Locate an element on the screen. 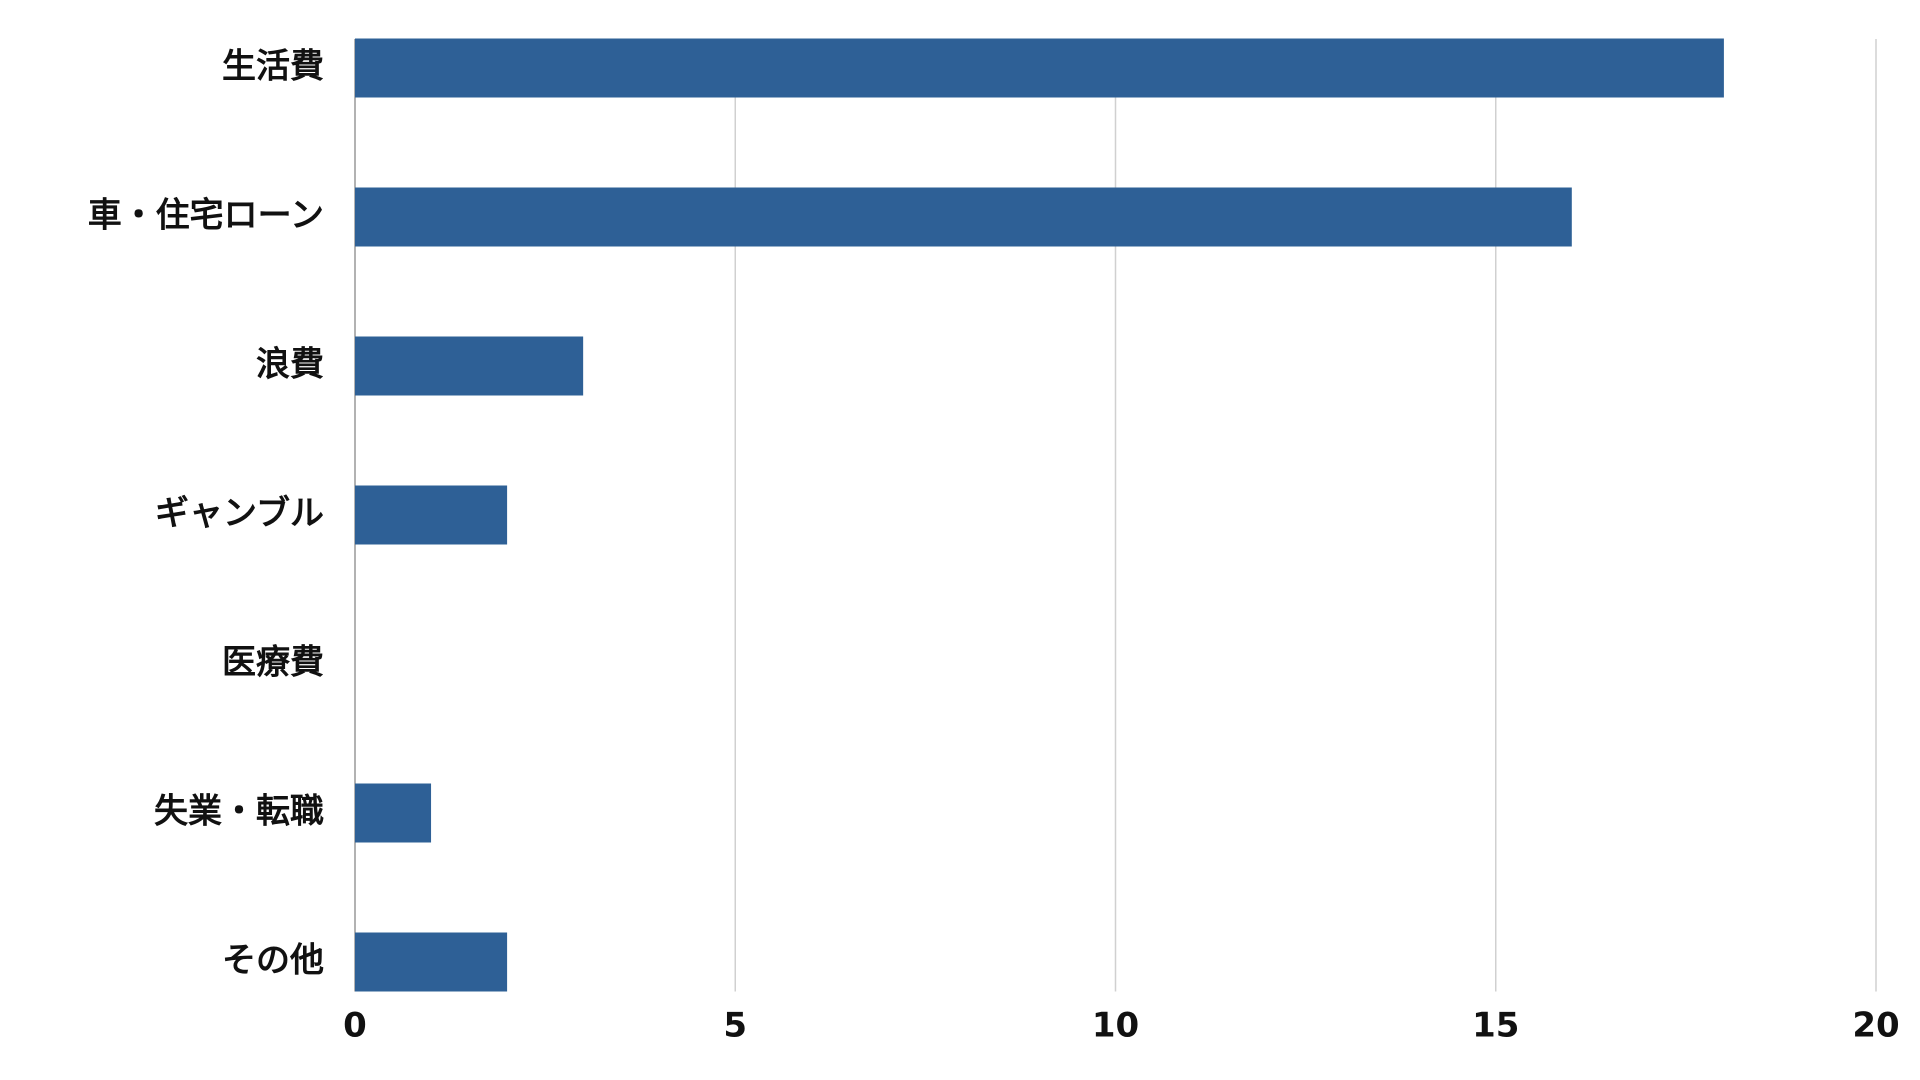  y-tick-label: 車・住宅ローン is located at coordinates (206, 216).